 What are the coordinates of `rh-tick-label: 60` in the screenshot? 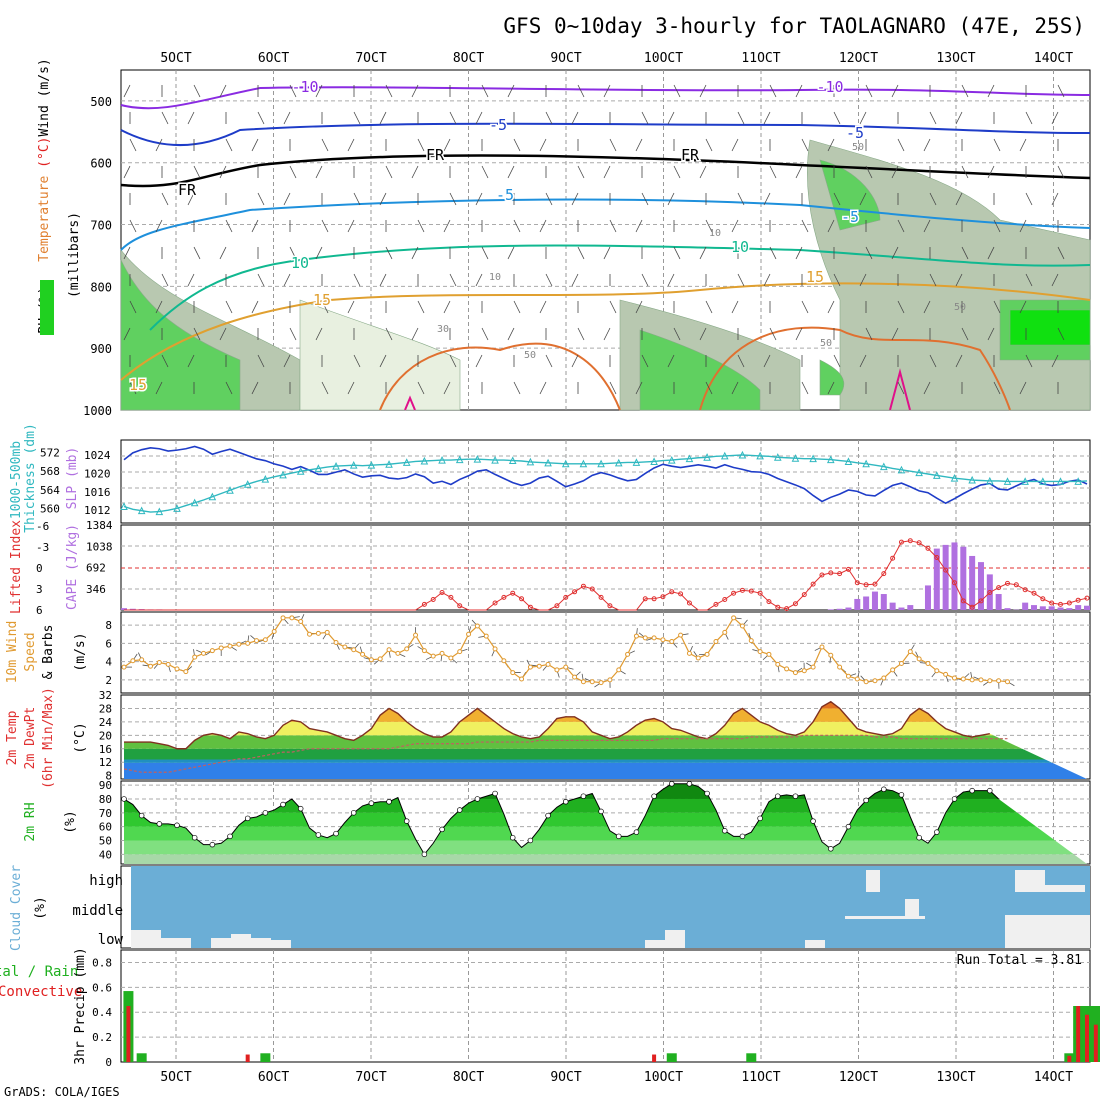 It's located at (105, 827).